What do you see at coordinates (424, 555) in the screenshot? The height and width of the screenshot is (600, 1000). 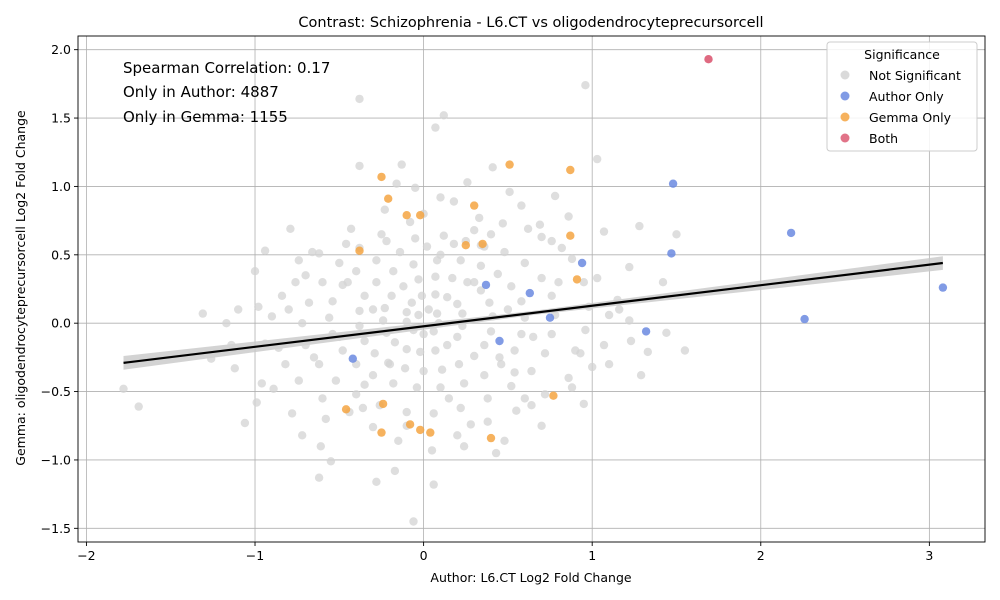 I see `x-tick-label: 0` at bounding box center [424, 555].